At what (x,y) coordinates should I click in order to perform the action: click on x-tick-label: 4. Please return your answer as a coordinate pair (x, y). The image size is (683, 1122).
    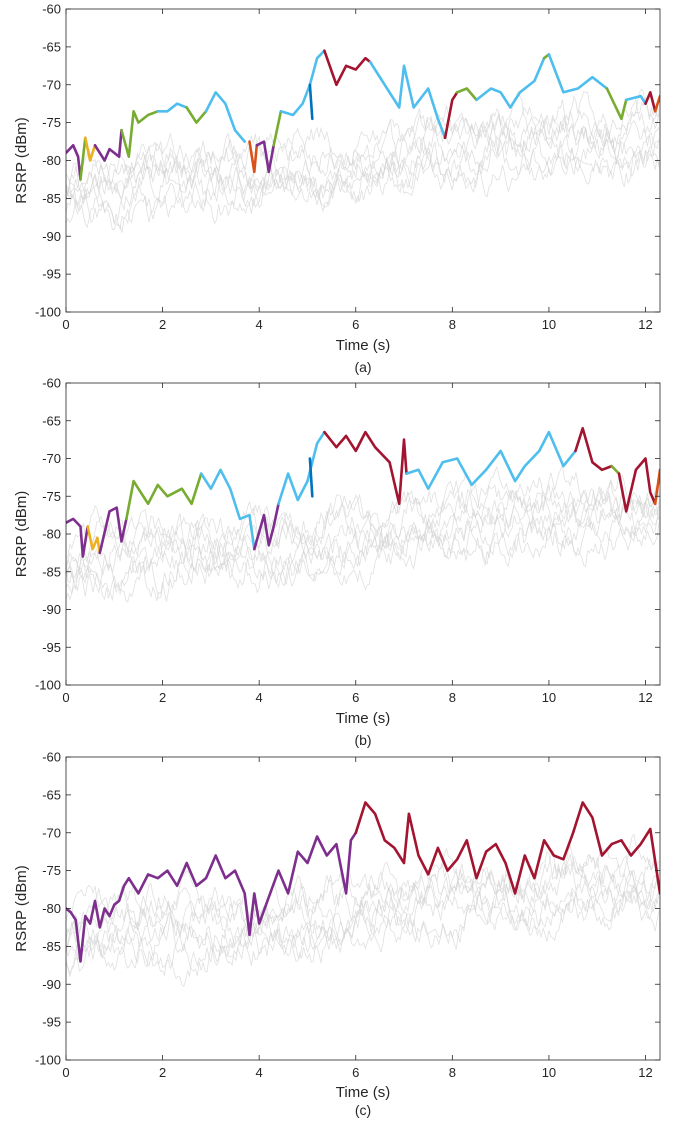
    Looking at the image, I should click on (259, 324).